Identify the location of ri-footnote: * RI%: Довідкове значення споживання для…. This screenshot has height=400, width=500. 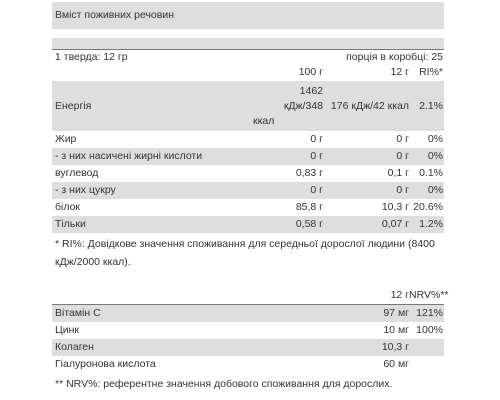
(245, 253).